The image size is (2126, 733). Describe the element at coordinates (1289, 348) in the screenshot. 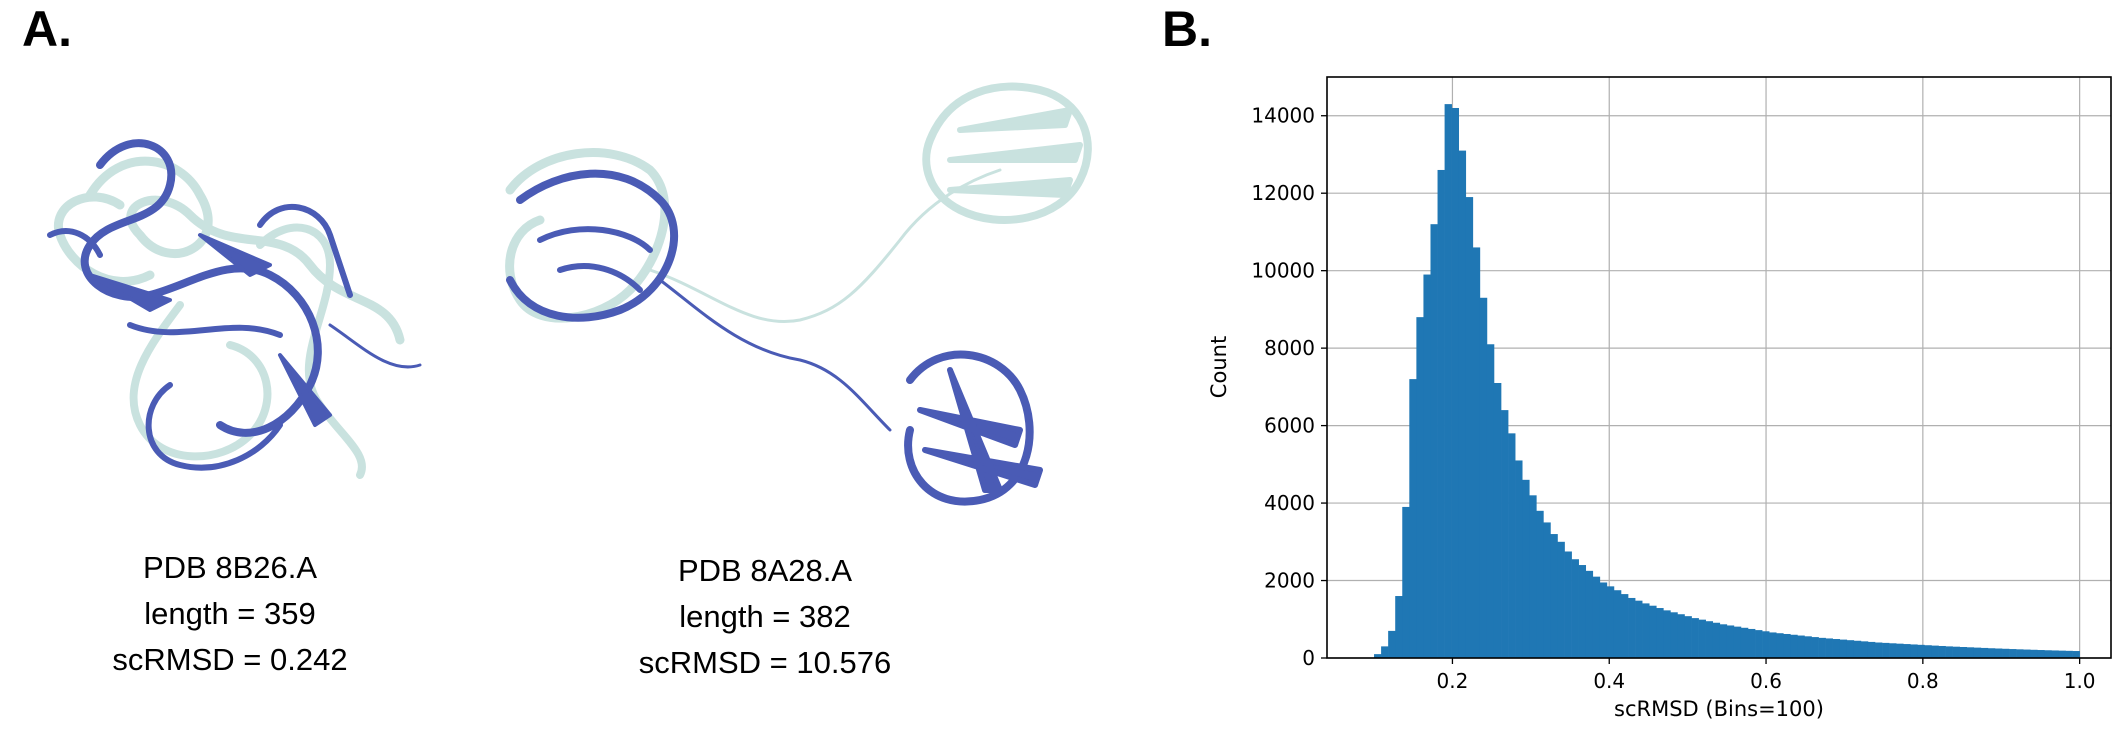

I see `y-tick-label: 8000` at that location.